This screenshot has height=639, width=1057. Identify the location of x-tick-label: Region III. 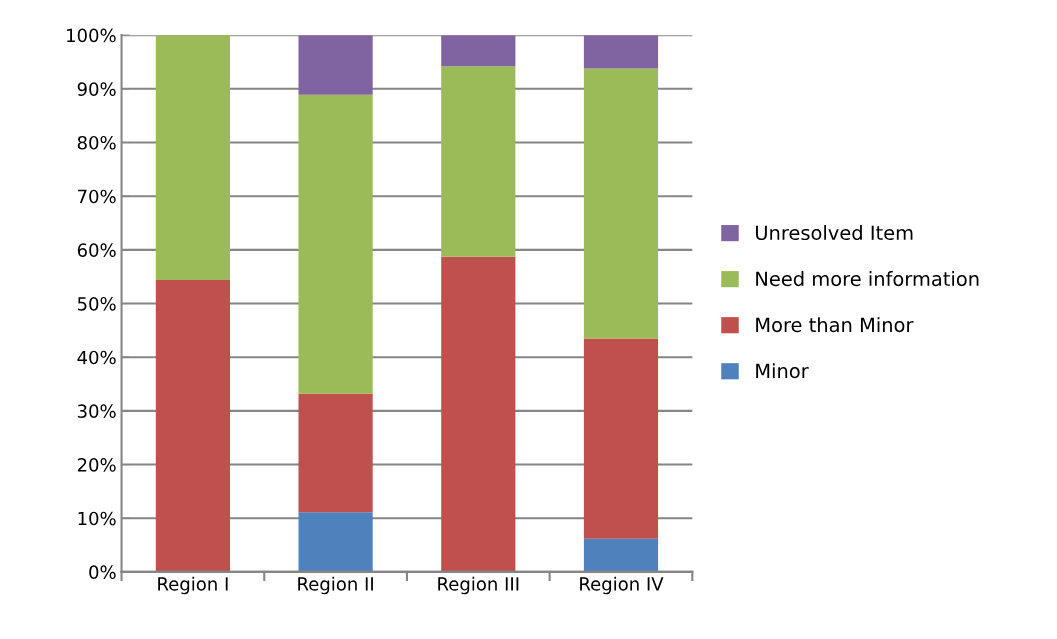
(478, 585).